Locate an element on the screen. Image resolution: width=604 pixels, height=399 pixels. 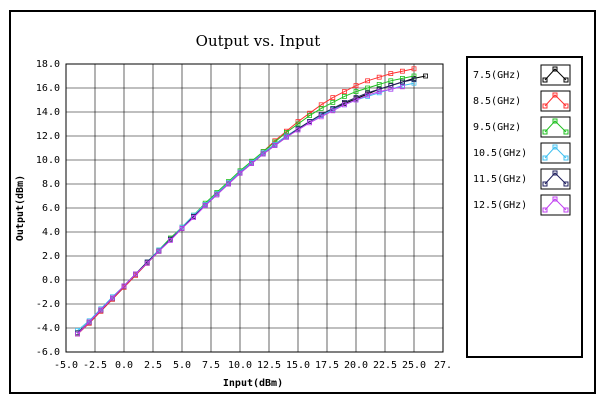
legend-label: 11.5(GHz) is located at coordinates (500, 179).